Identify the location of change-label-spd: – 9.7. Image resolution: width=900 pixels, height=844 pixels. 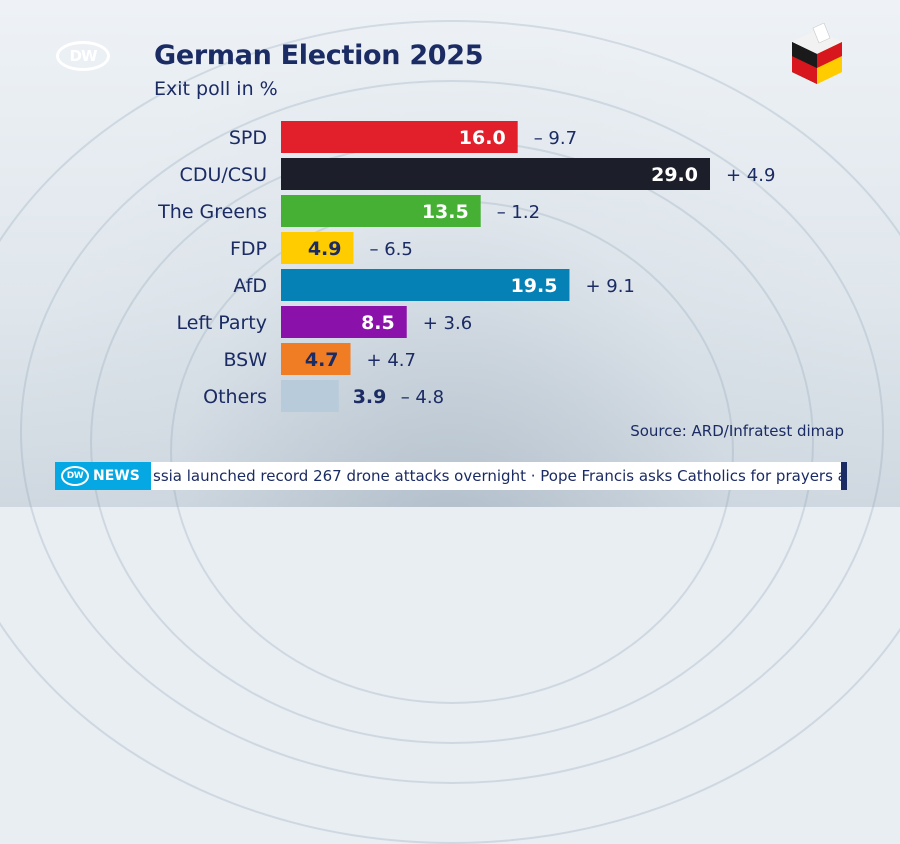
(555, 138).